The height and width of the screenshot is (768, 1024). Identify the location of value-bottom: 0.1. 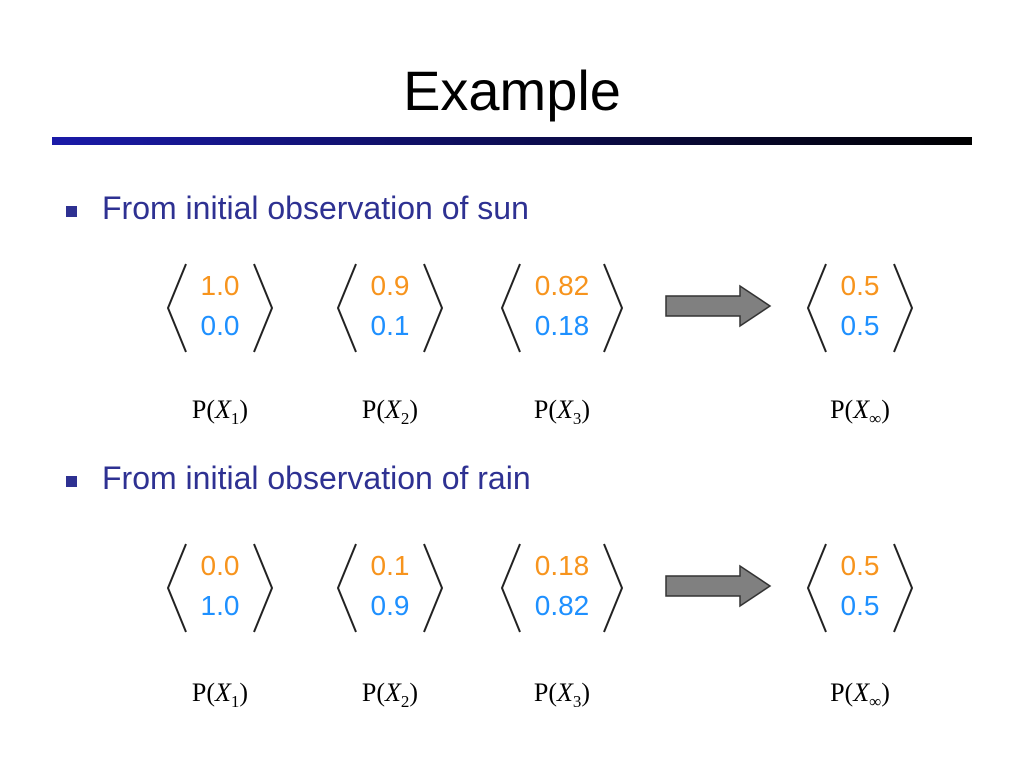
(390, 325).